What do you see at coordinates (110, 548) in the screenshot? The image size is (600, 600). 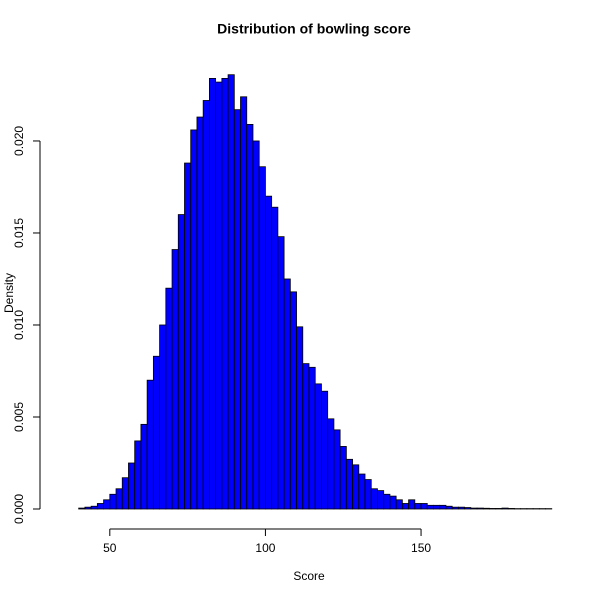 I see `x-tick-label: 50` at bounding box center [110, 548].